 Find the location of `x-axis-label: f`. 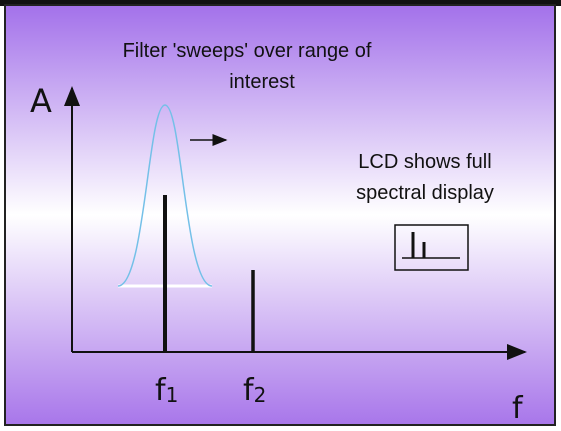

x-axis-label: f is located at coordinates (518, 408).